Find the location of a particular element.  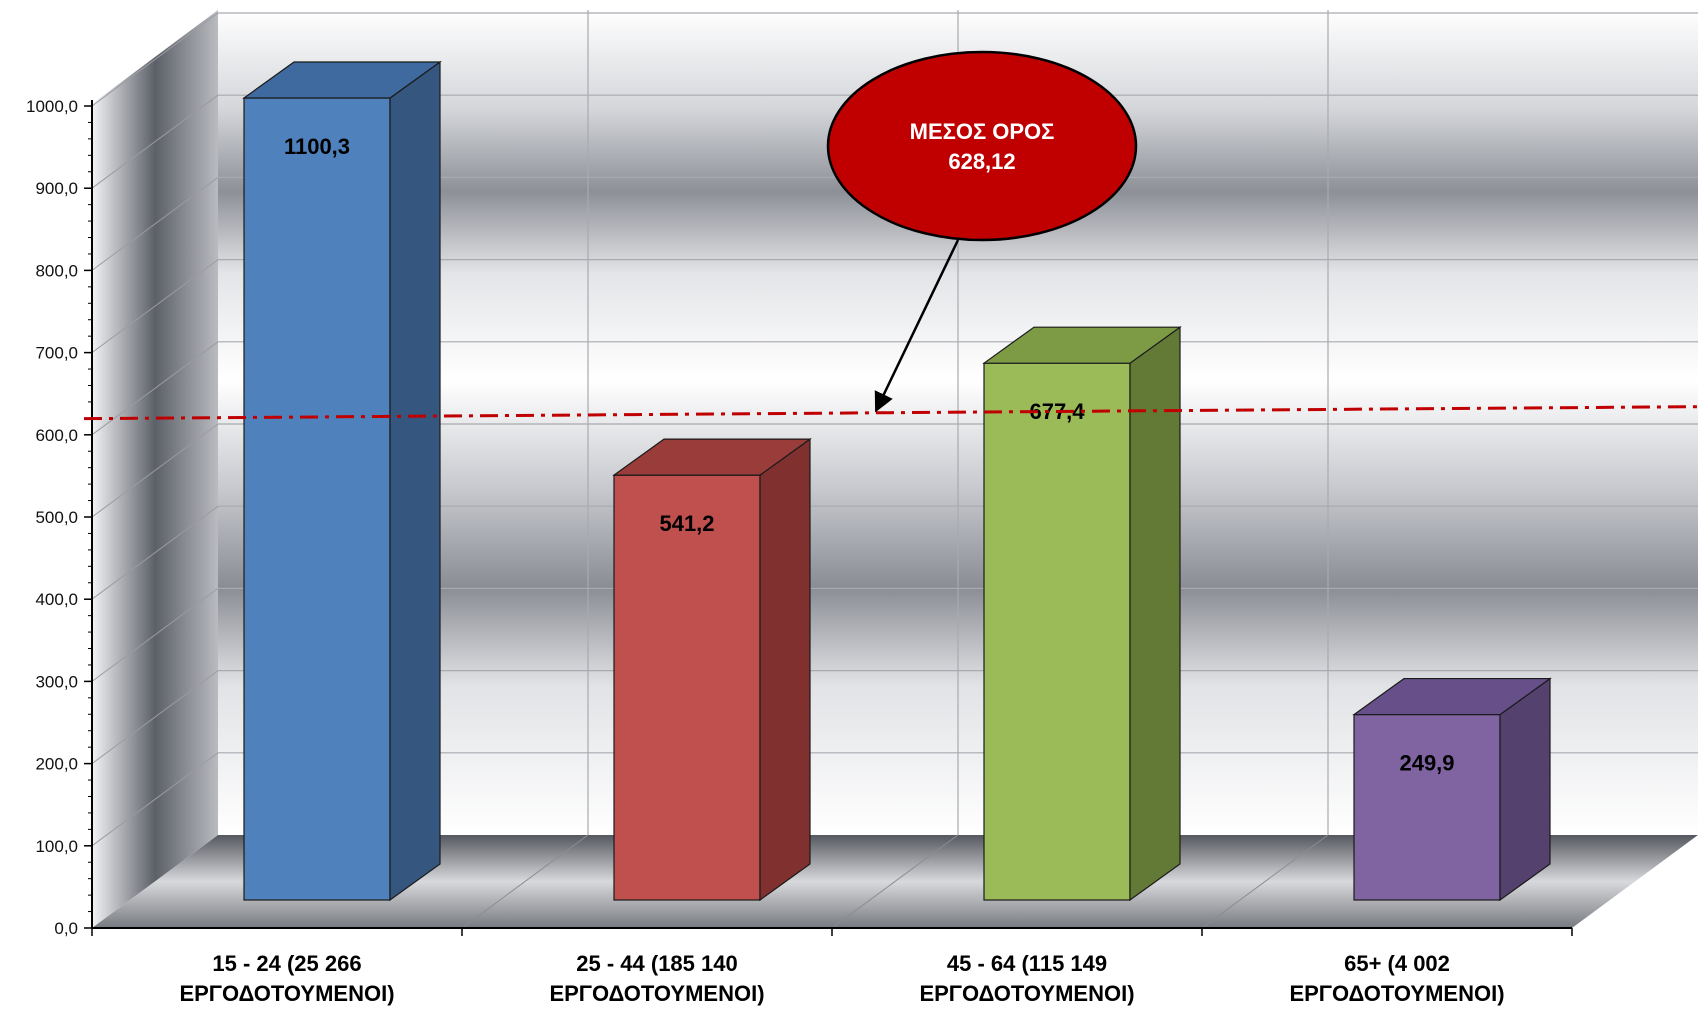

y-tick-label: 200,0 is located at coordinates (56, 764).